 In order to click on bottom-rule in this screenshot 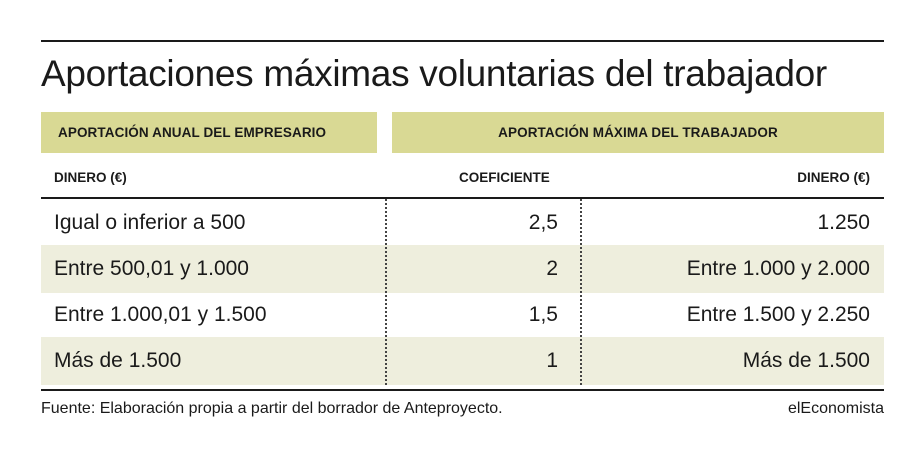, I will do `click(462, 390)`.